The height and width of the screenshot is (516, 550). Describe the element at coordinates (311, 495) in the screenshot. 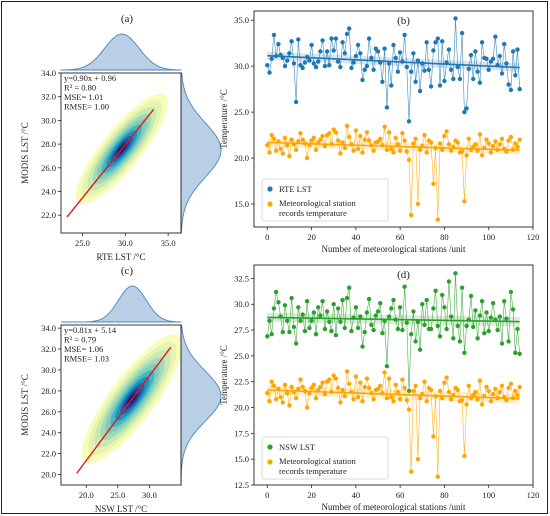

I see `x-tick-label: 20` at that location.